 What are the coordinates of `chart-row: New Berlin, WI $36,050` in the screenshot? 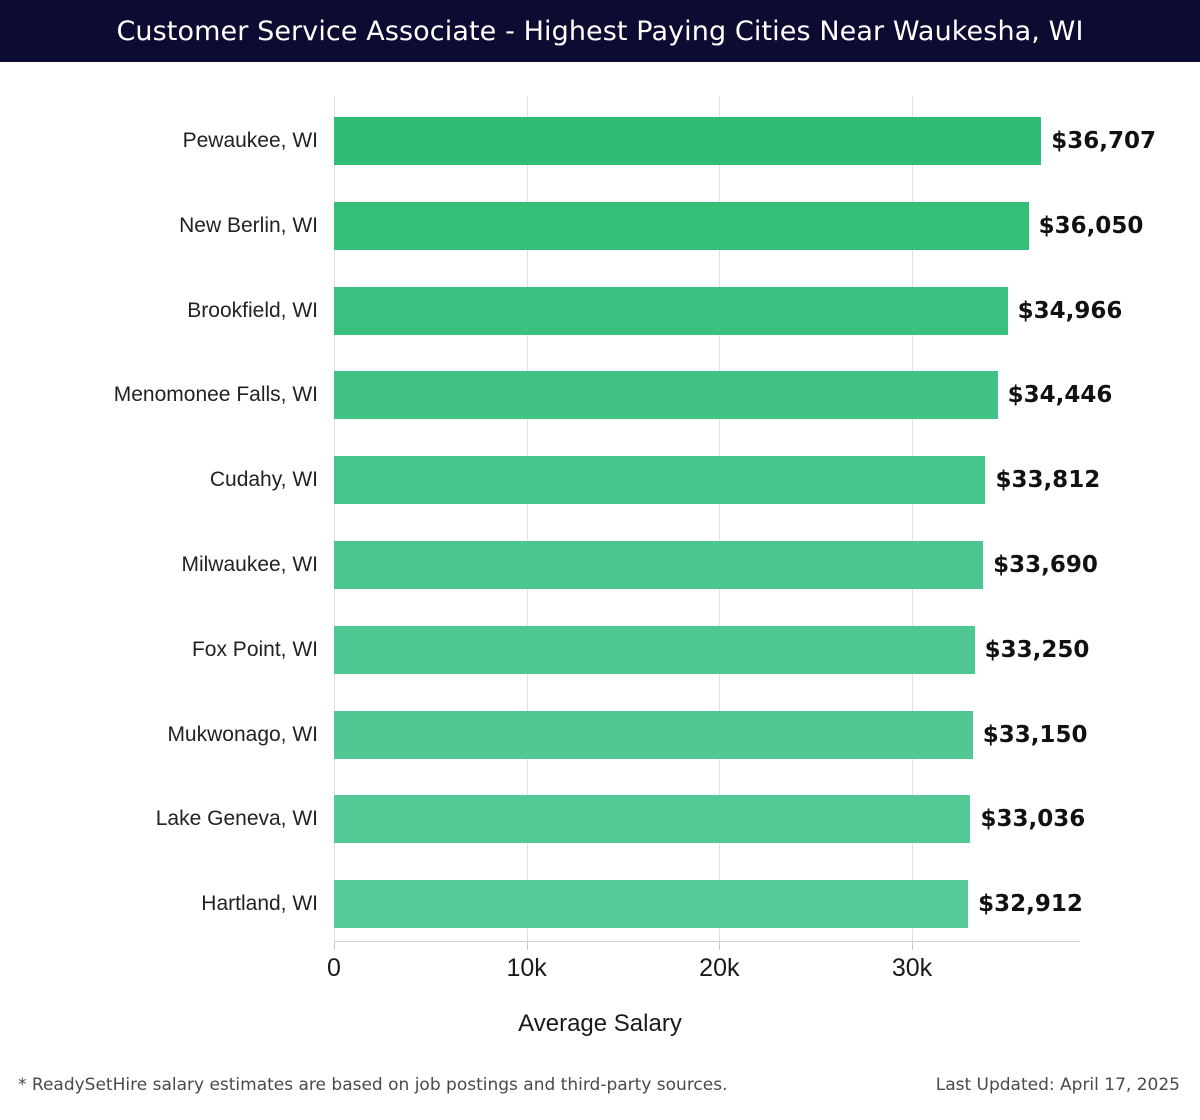 It's located at (600, 225).